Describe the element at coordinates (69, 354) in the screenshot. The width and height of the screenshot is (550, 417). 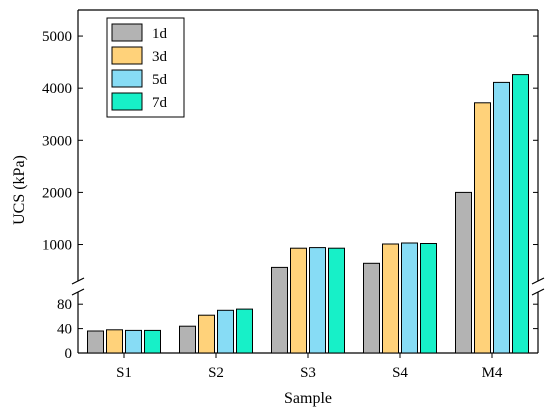
I see `y-tick-label-0: 0` at that location.